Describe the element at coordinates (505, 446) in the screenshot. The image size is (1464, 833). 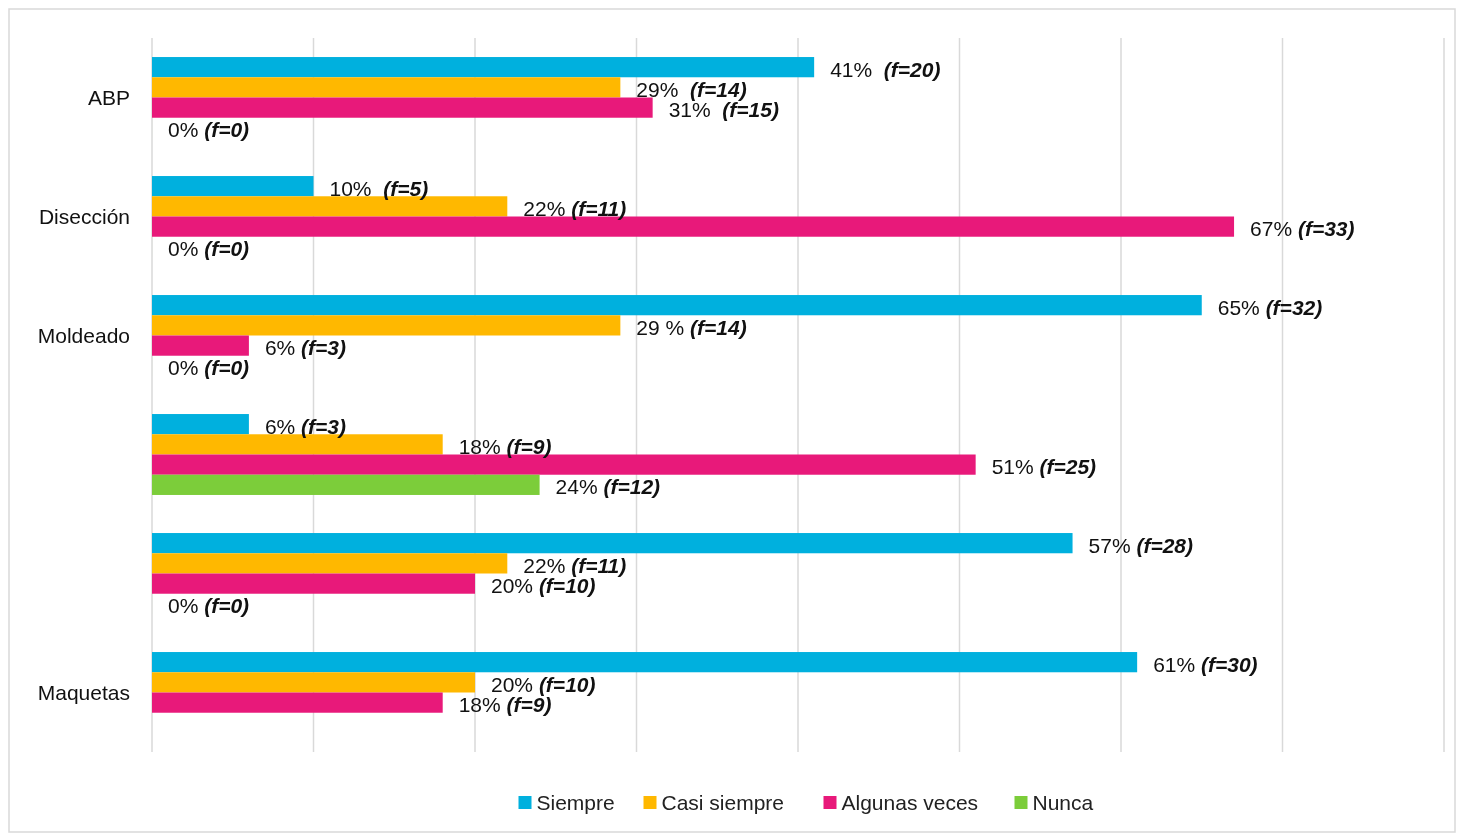
I see `data-label: 18% (f=9)` at that location.